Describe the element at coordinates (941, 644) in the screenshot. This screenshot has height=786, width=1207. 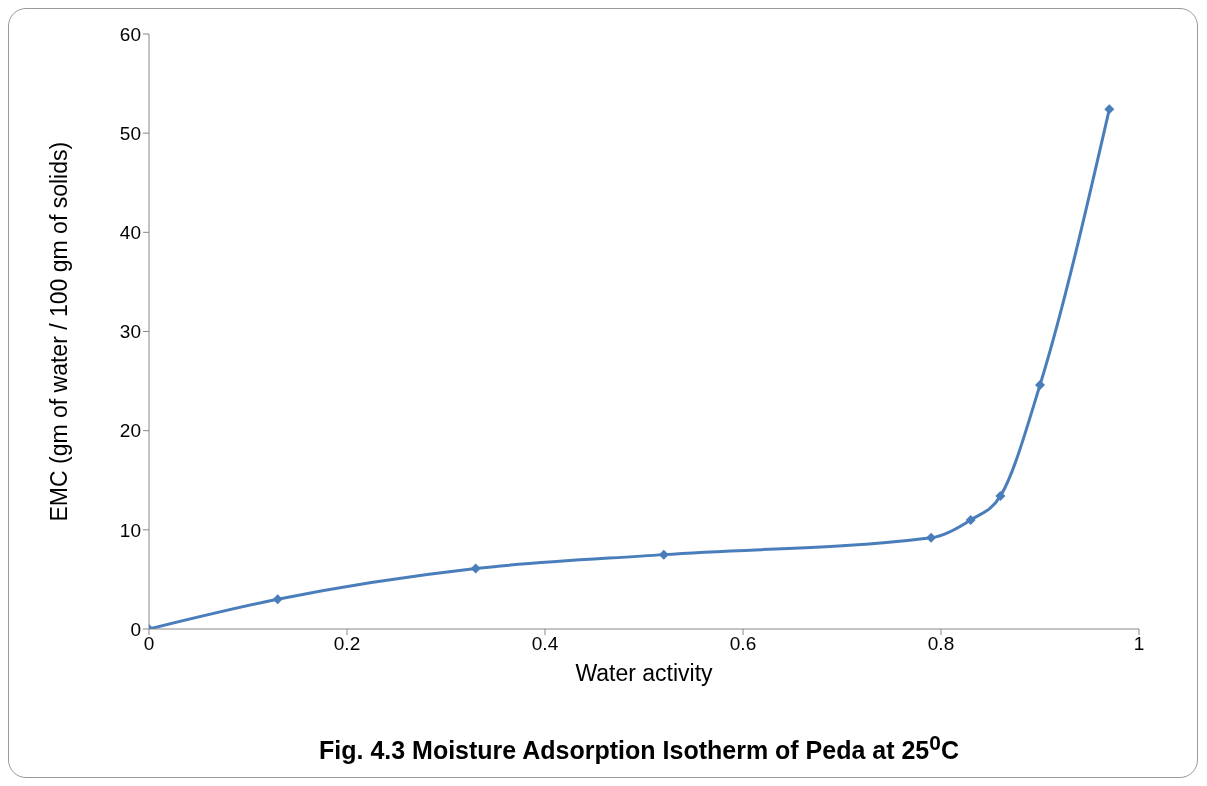
I see `x-tick-label: 0.8` at that location.